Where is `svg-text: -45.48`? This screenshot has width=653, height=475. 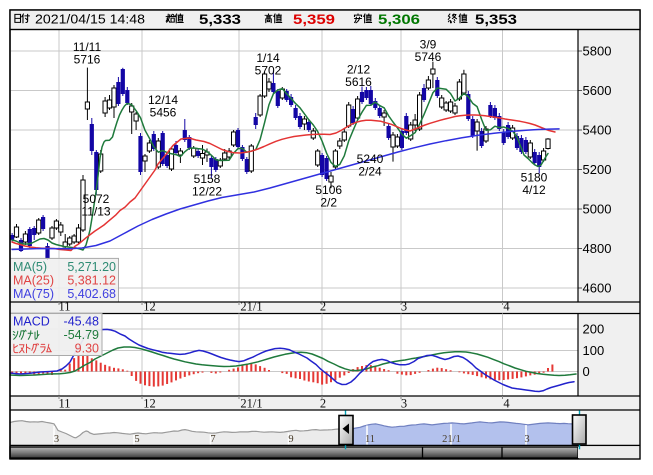 svg-text: -45.48 is located at coordinates (81, 322).